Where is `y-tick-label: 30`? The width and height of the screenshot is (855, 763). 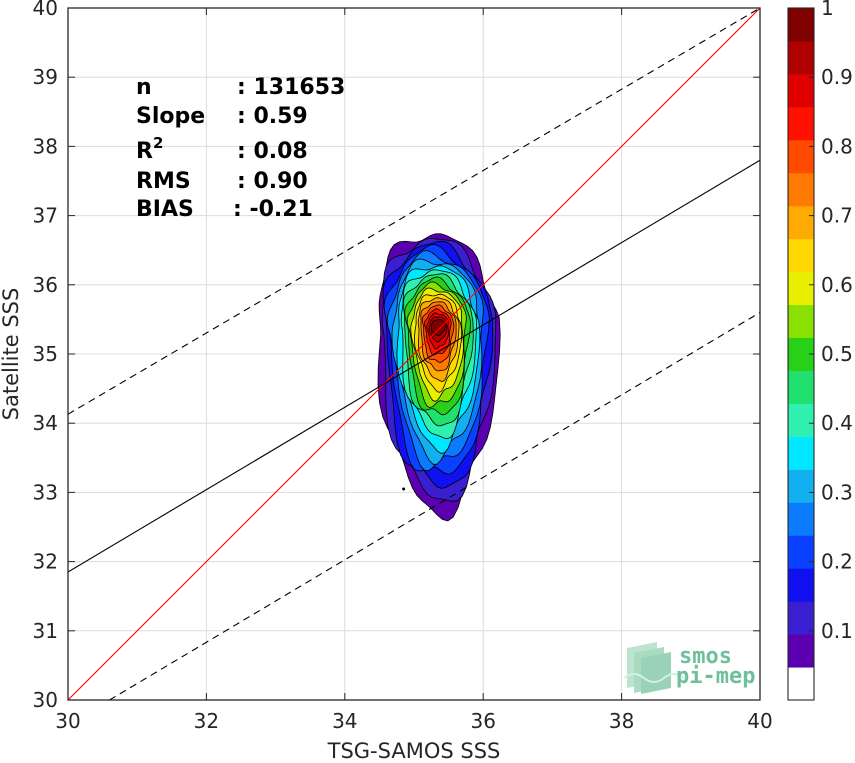 y-tick-label: 30 is located at coordinates (45, 700).